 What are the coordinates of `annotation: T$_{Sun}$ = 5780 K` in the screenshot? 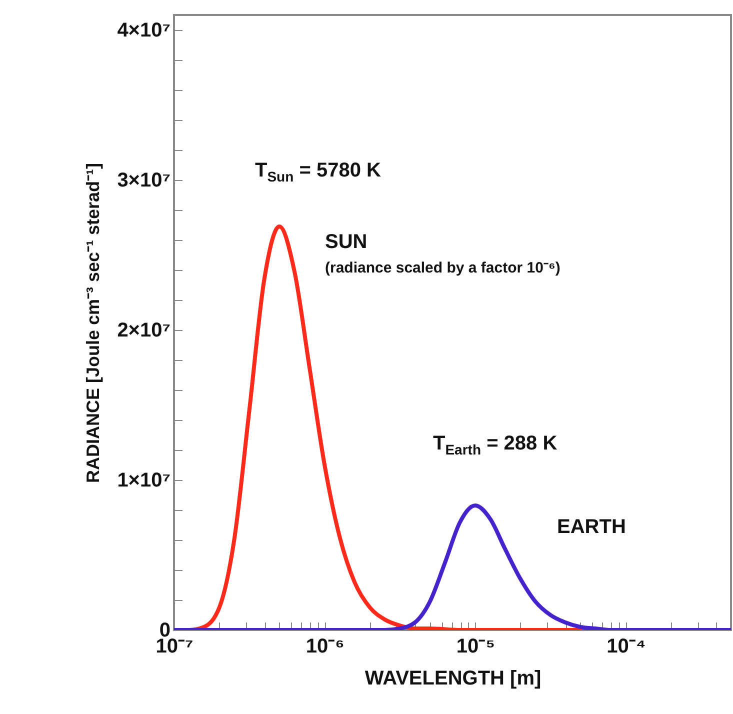 It's located at (318, 172).